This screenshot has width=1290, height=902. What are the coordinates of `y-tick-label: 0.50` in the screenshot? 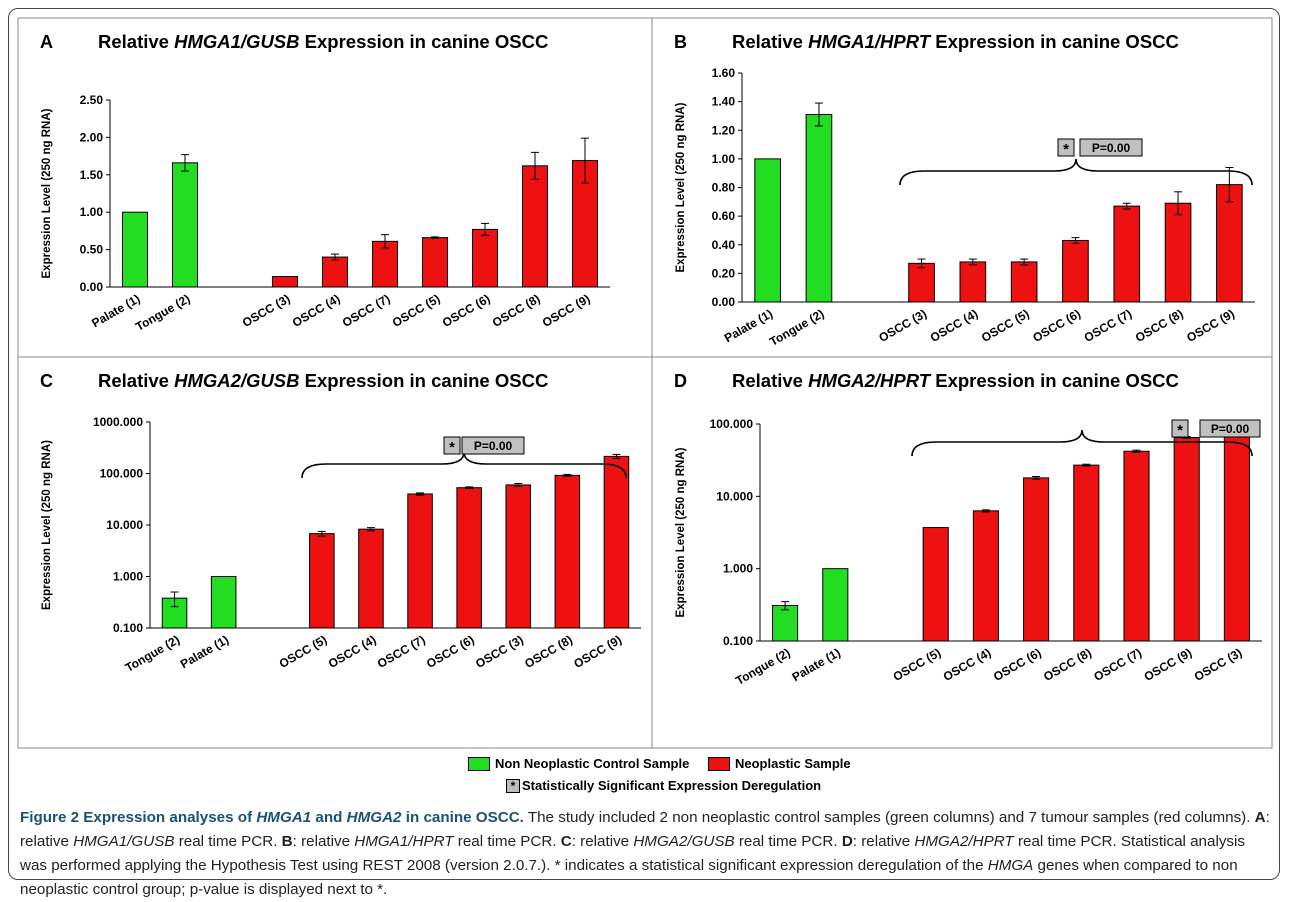 It's located at (92, 250).